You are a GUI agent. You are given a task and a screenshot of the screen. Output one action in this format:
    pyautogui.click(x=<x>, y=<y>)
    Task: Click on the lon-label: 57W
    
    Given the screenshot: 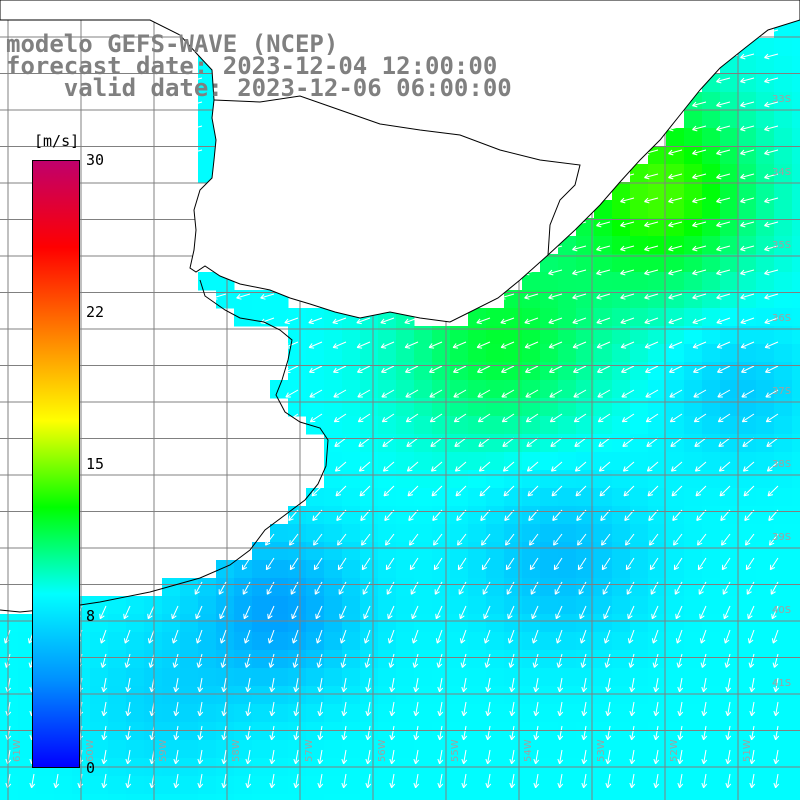 What is the action you would take?
    pyautogui.click(x=309, y=750)
    